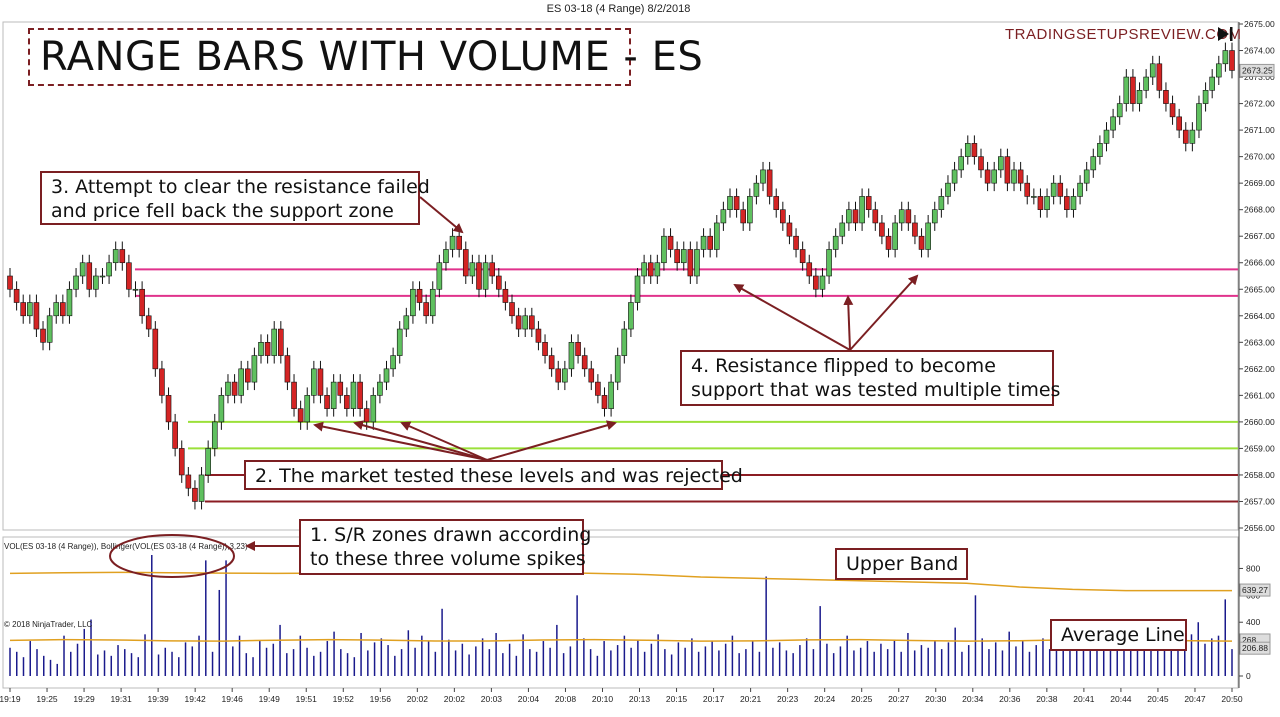 The image size is (1280, 717). What do you see at coordinates (677, 699) in the screenshot?
I see `time-label: 20:15` at bounding box center [677, 699].